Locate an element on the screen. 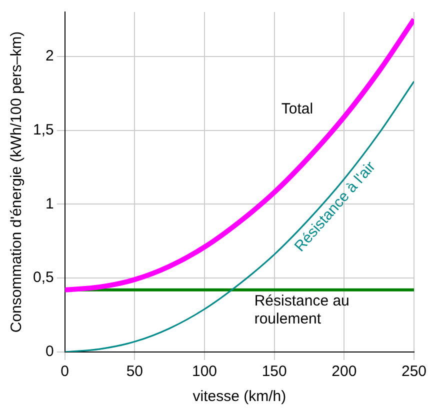 The image size is (434, 414). y-axis-title: Consommation d'énergie (kWh/100 pers–km) is located at coordinates (17, 182).